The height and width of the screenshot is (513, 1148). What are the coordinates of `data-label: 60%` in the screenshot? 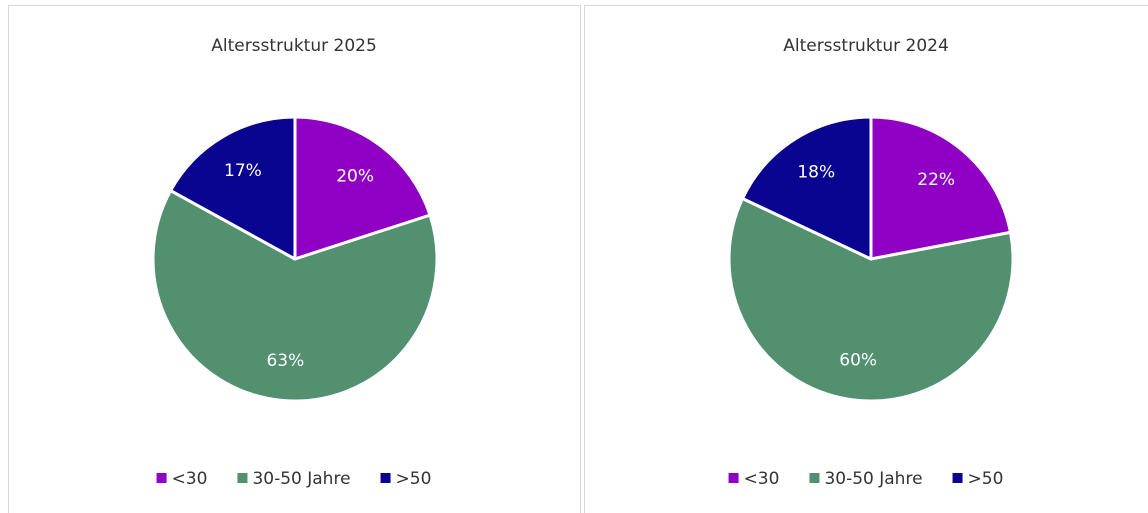 It's located at (858, 360).